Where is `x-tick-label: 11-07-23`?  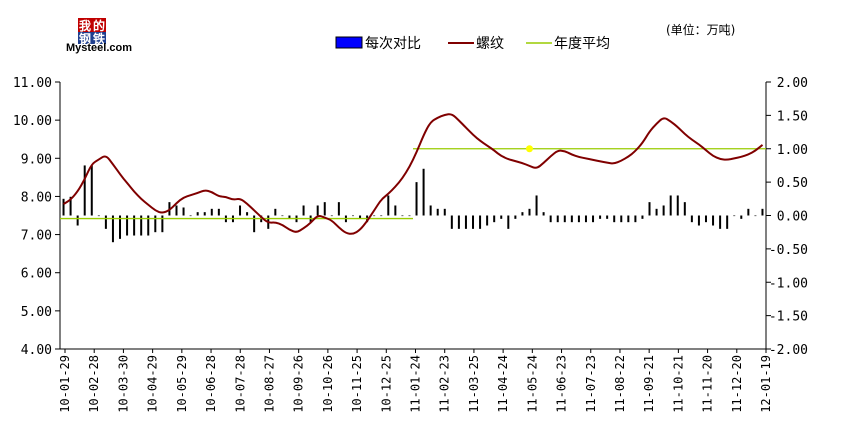 x-tick-label: 11-07-23 is located at coordinates (591, 384).